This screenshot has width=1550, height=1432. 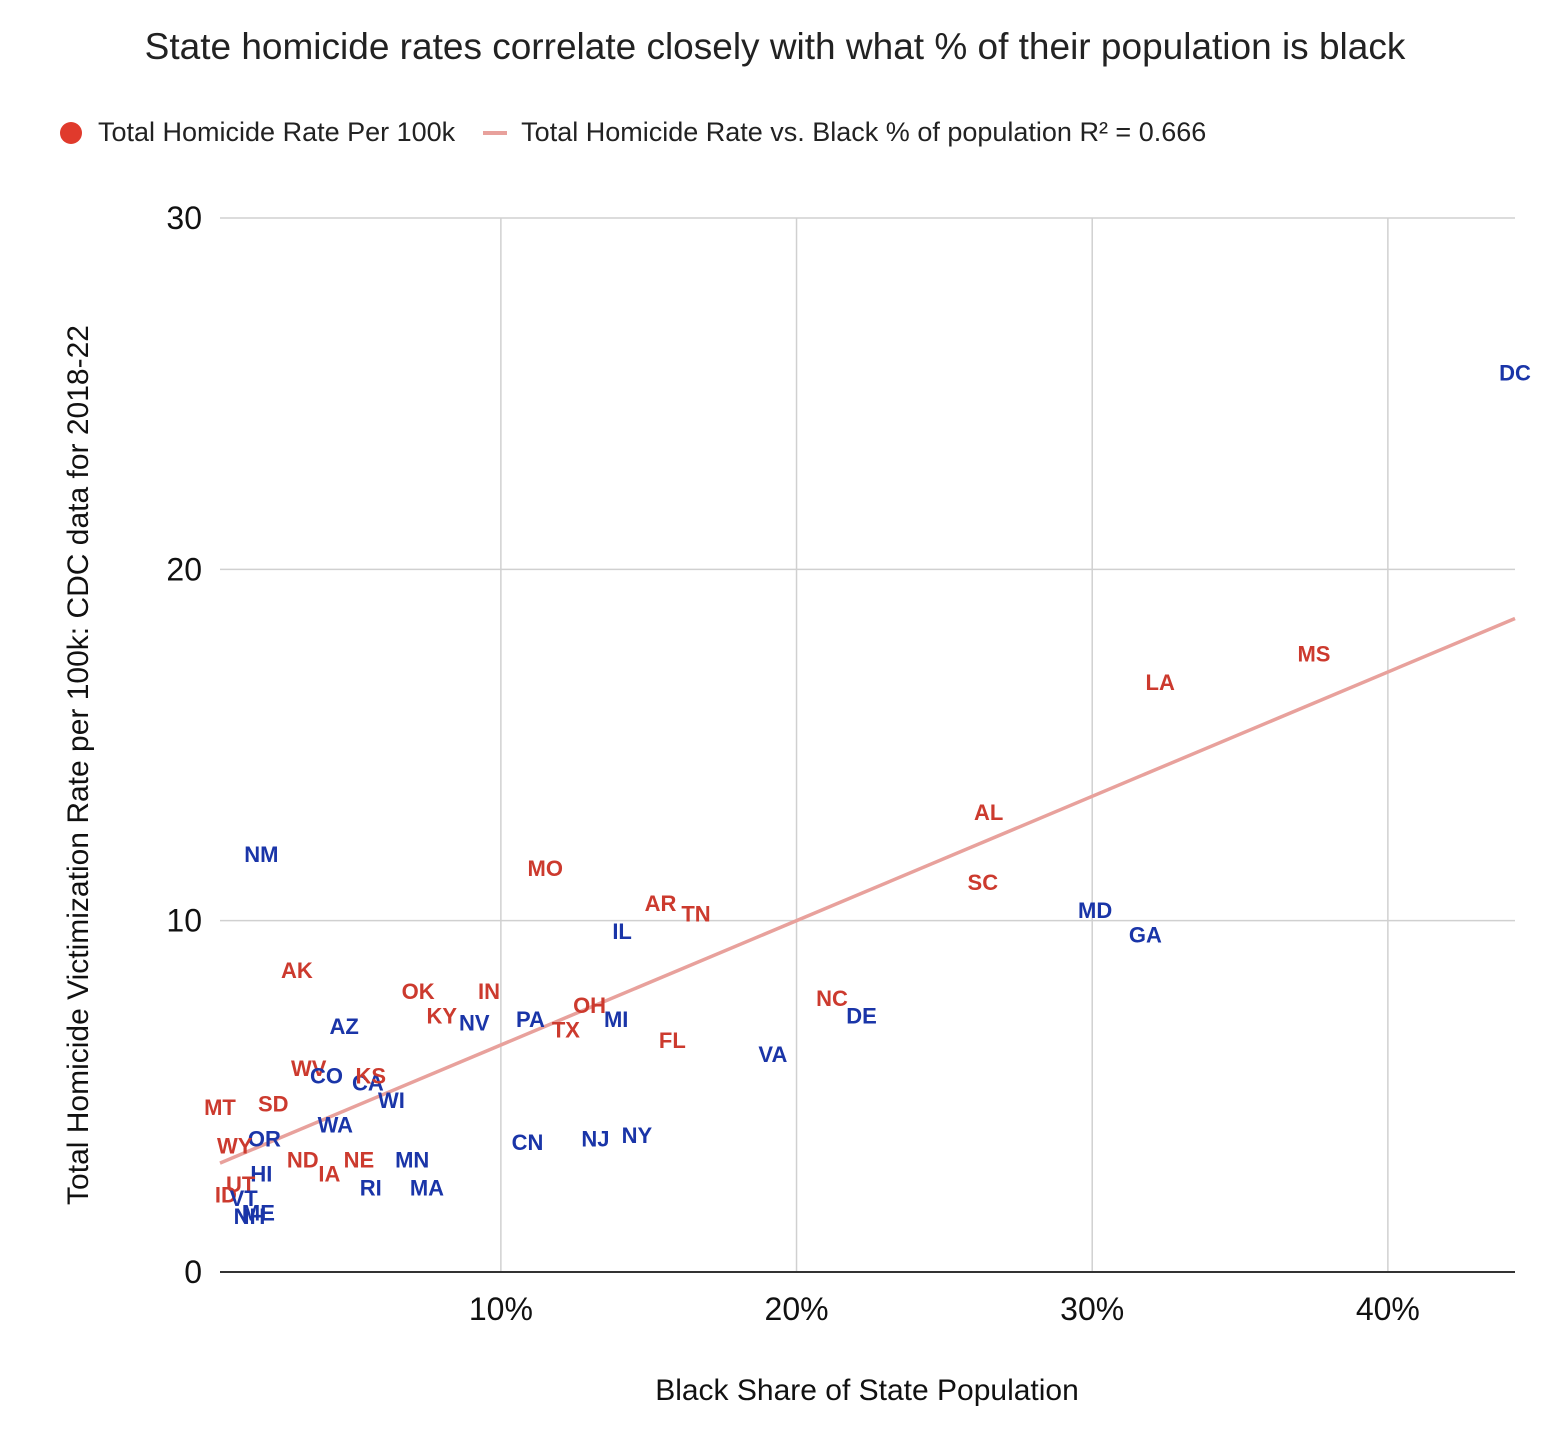 What do you see at coordinates (474, 1023) in the screenshot?
I see `point-label-nv: NV` at bounding box center [474, 1023].